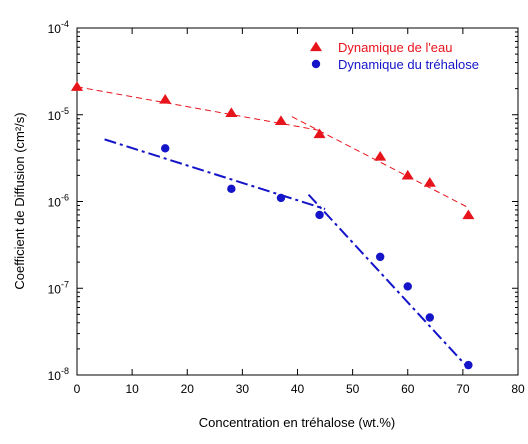 The image size is (528, 444). Describe the element at coordinates (353, 389) in the screenshot. I see `x-tick-label: 50` at that location.